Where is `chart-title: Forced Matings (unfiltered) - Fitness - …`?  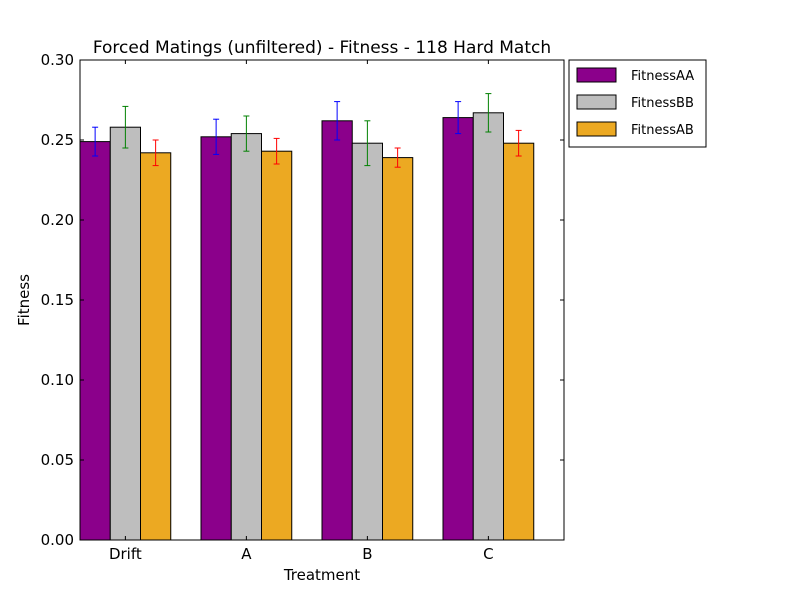
chart-title: Forced Matings (unfiltered) - Fitness - … is located at coordinates (322, 48).